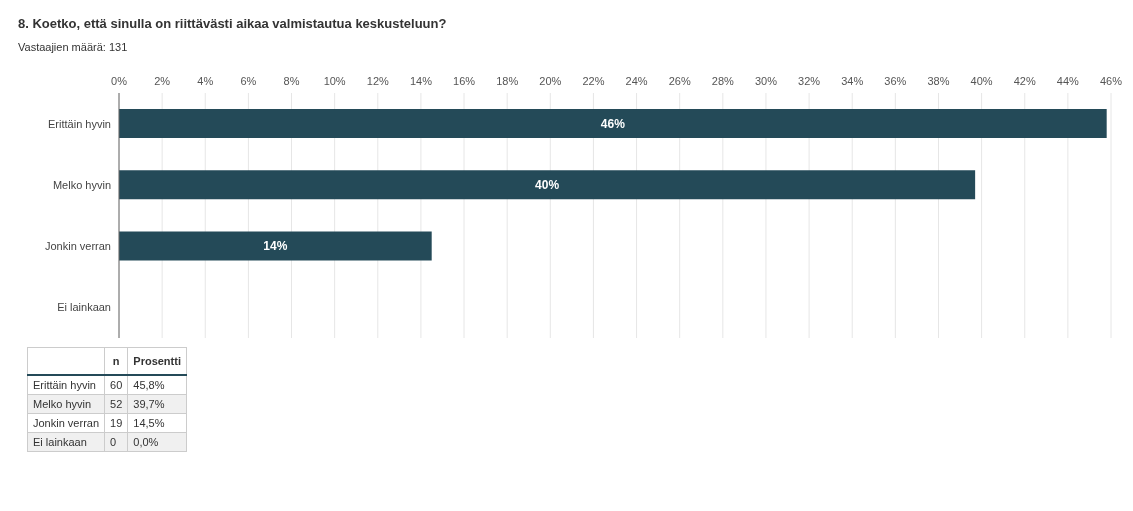  Describe the element at coordinates (248, 81) in the screenshot. I see `x-tick-label: 6%` at that location.